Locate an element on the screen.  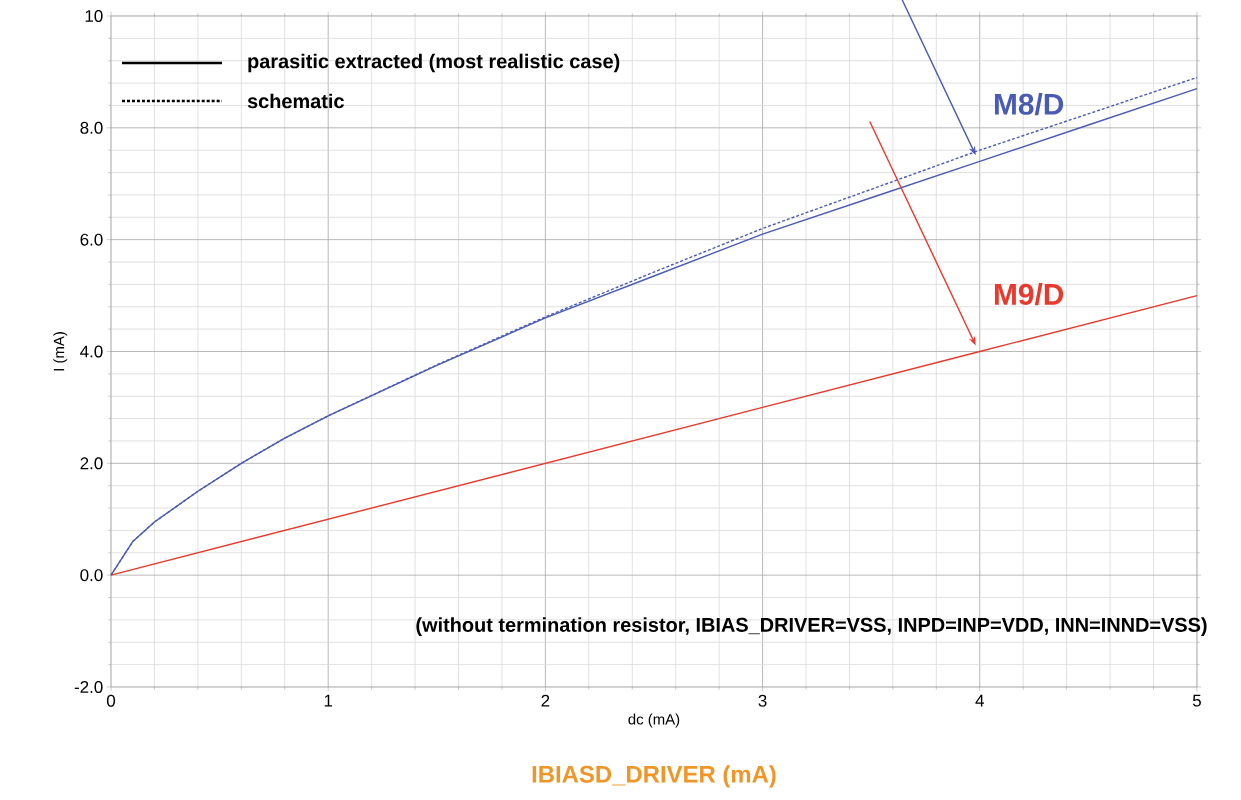
y-tick-label: 0.0 is located at coordinates (91, 575).